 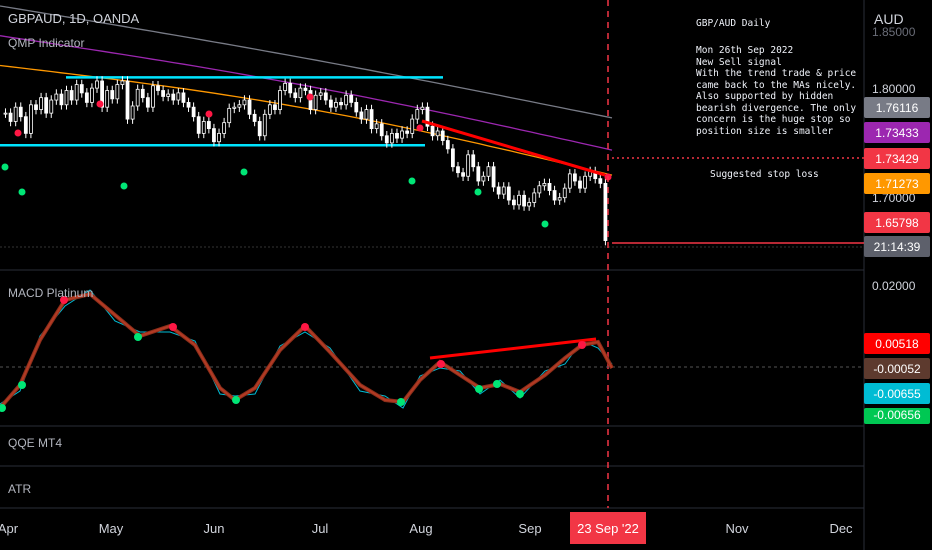 What do you see at coordinates (894, 32) in the screenshot?
I see `price-axis-top: 1.85000` at bounding box center [894, 32].